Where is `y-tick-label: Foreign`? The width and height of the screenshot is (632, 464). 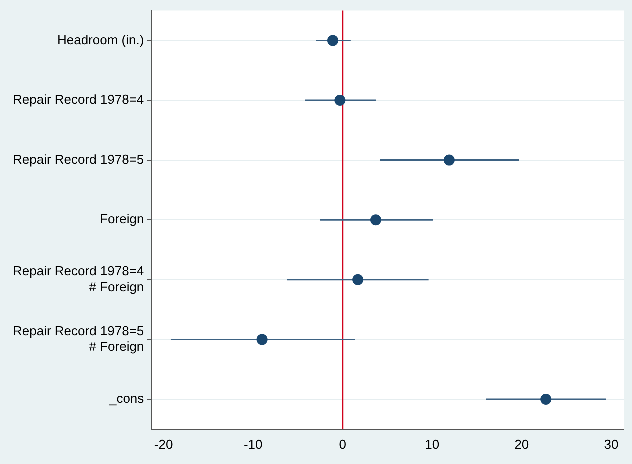 y-tick-label: Foreign is located at coordinates (122, 219).